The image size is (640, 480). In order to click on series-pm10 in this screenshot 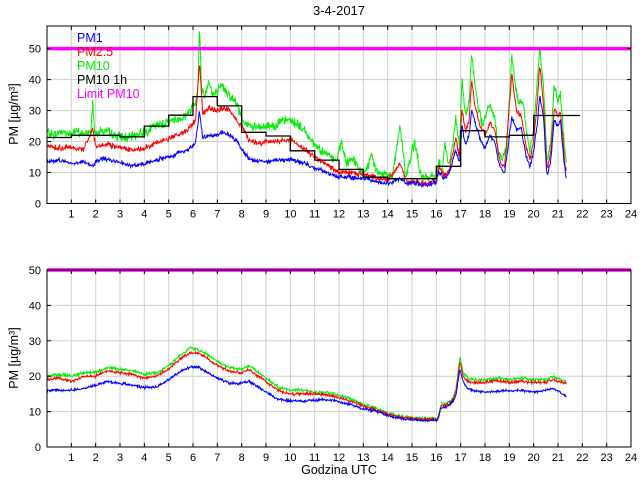, I will do `click(307, 383)`.